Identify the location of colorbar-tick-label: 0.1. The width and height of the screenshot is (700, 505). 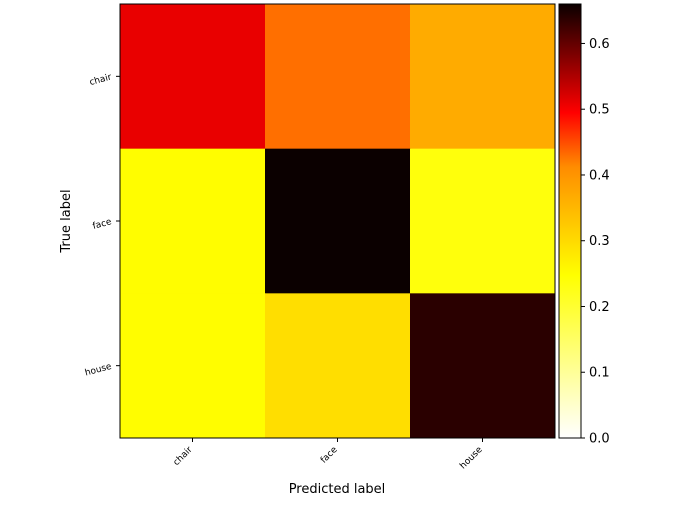
(599, 373).